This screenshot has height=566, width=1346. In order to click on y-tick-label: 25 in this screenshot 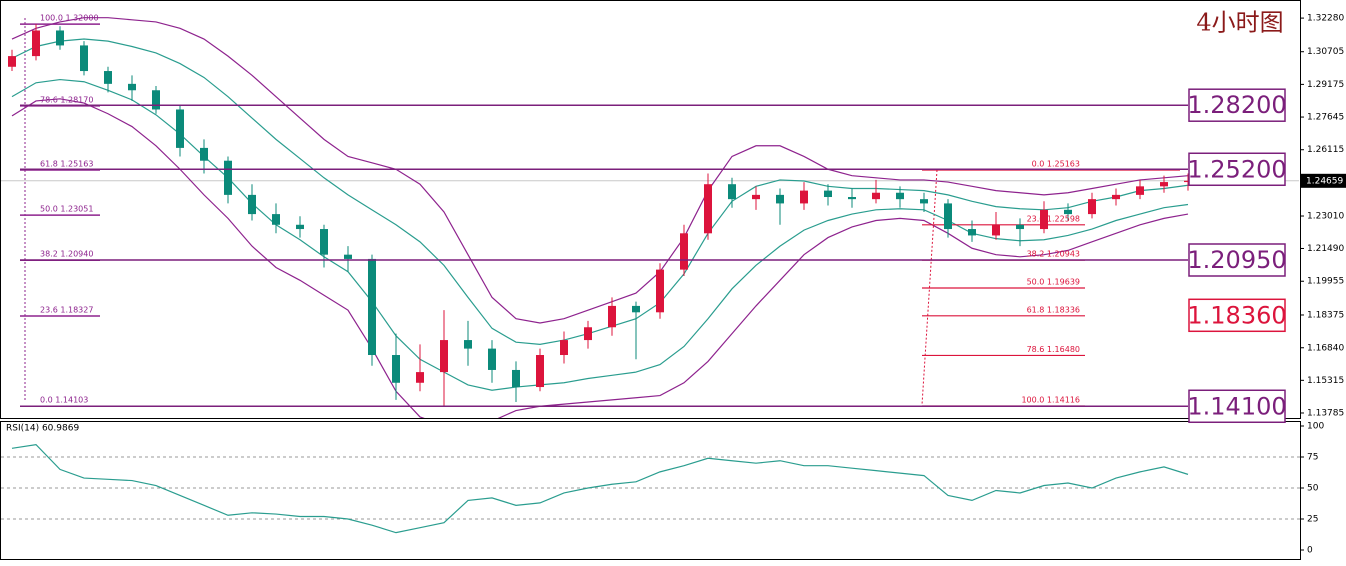, I will do `click(1312, 520)`.